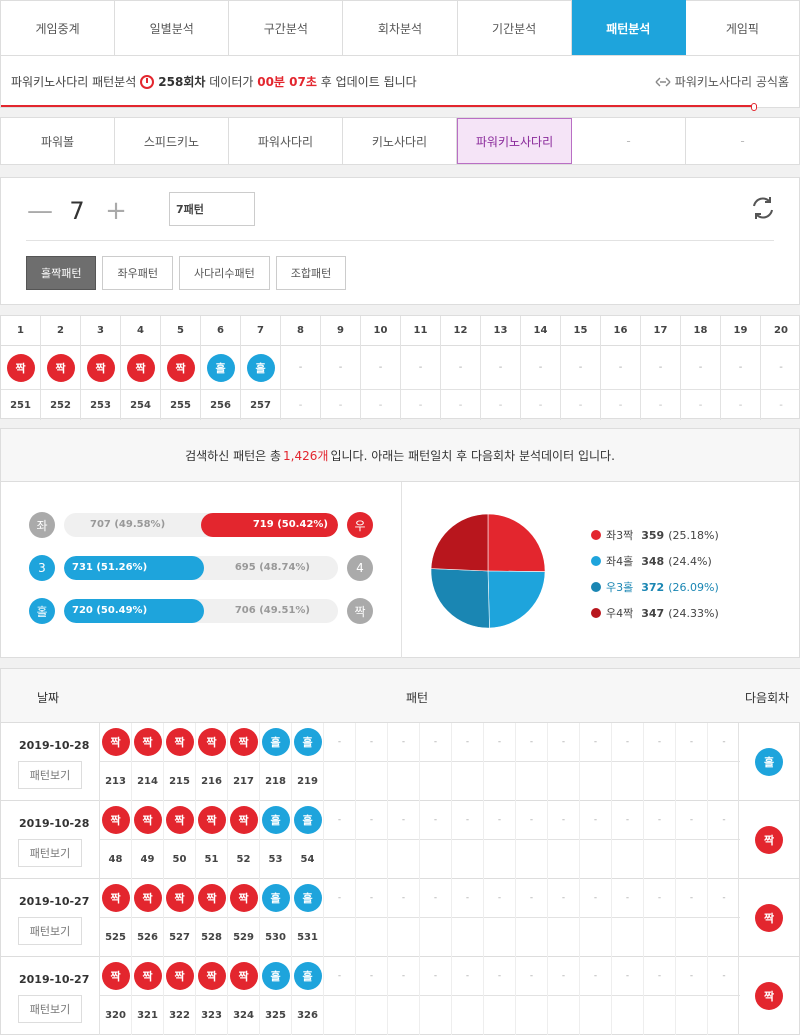 The height and width of the screenshot is (1035, 800). What do you see at coordinates (596, 613) in the screenshot?
I see `legend-dot` at bounding box center [596, 613].